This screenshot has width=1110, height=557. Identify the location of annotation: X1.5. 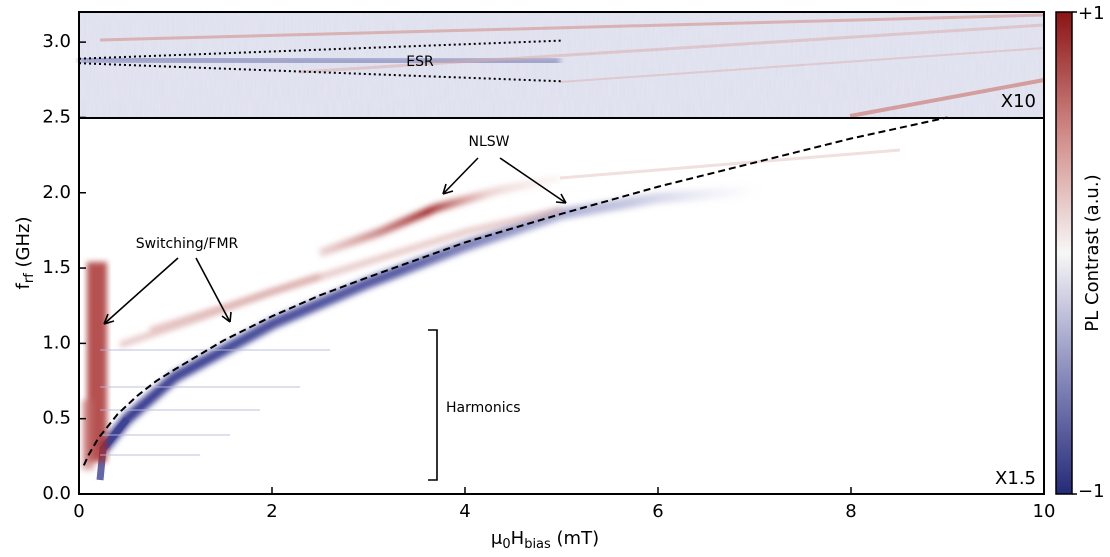
(1015, 478).